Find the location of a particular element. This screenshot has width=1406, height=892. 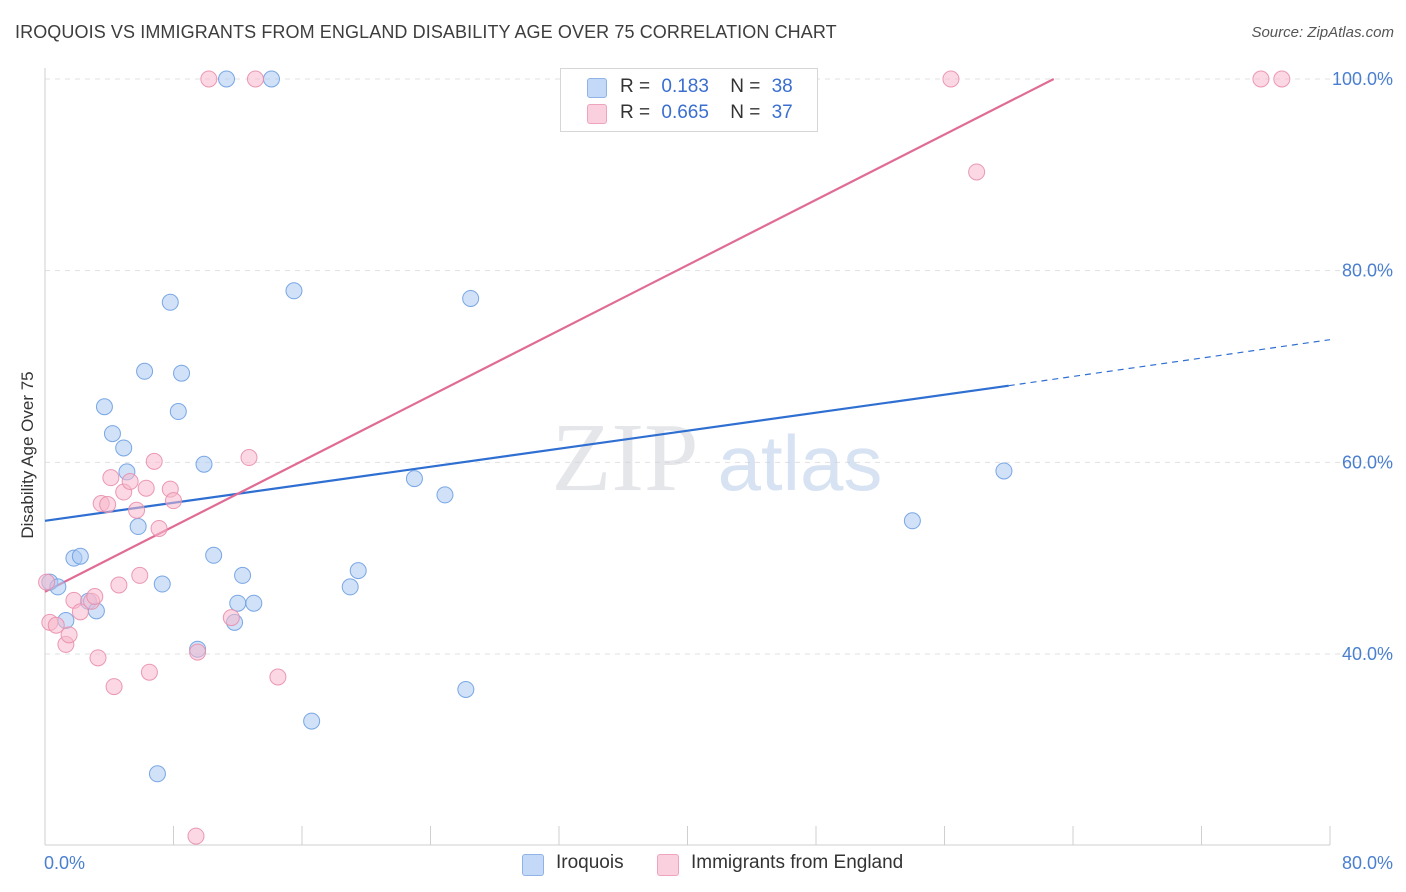

y-axis-label: Disability Age Over 75 is located at coordinates (27, 454).